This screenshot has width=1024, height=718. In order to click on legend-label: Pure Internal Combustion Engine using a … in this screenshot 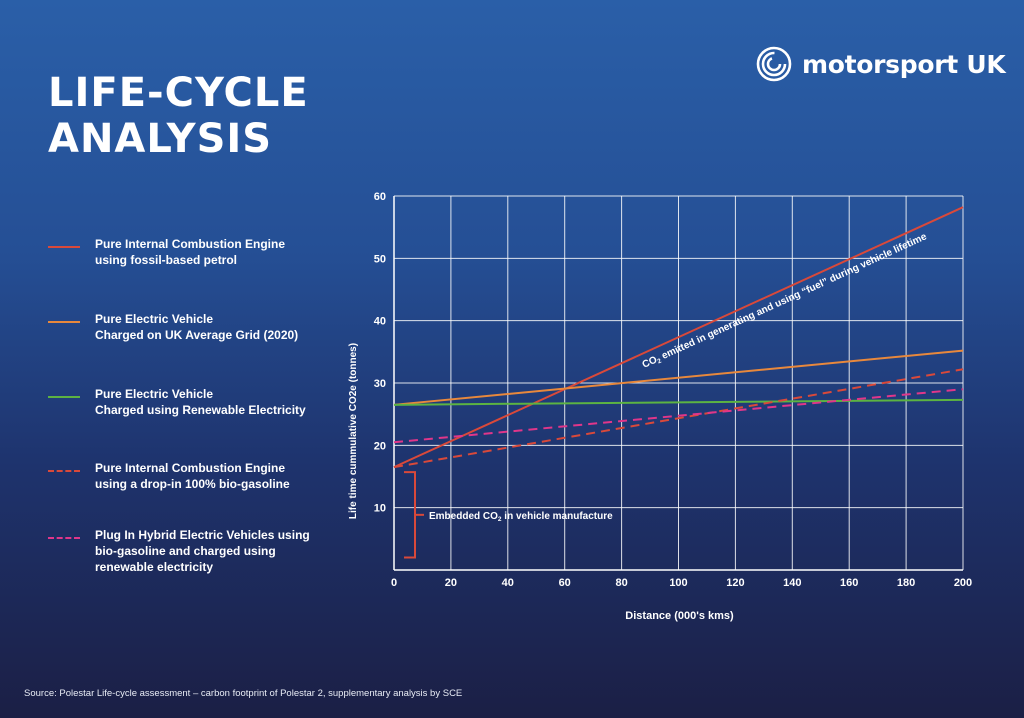, I will do `click(192, 476)`.